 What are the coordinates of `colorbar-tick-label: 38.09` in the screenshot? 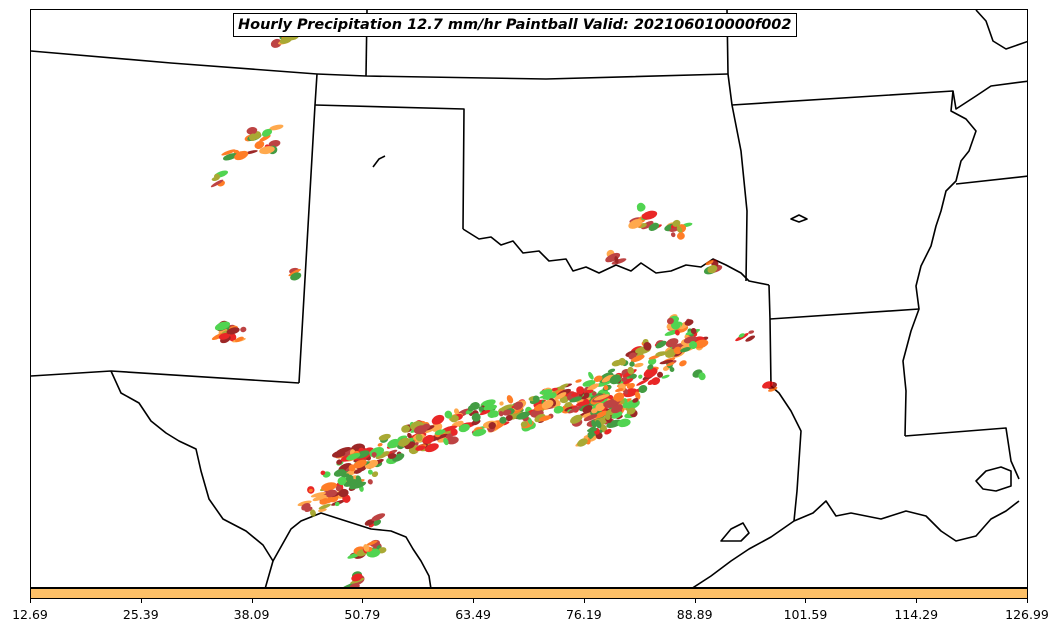 It's located at (251, 614).